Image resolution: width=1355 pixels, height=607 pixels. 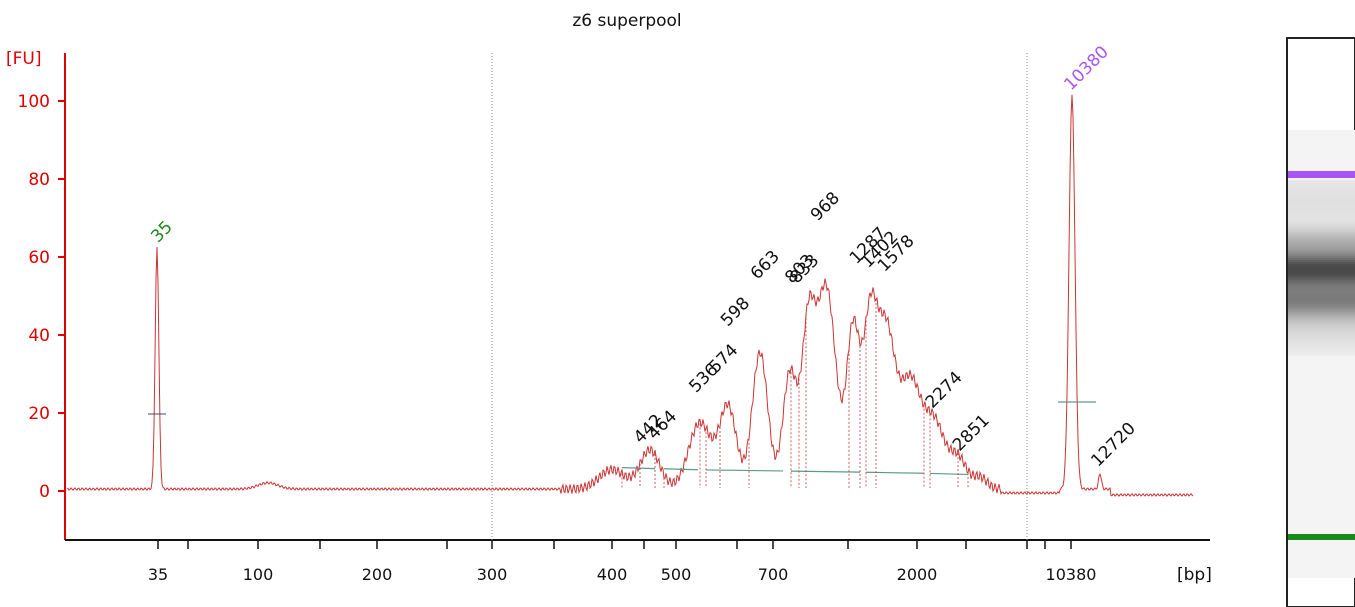 I want to click on peak-label: 968, so click(x=825, y=206).